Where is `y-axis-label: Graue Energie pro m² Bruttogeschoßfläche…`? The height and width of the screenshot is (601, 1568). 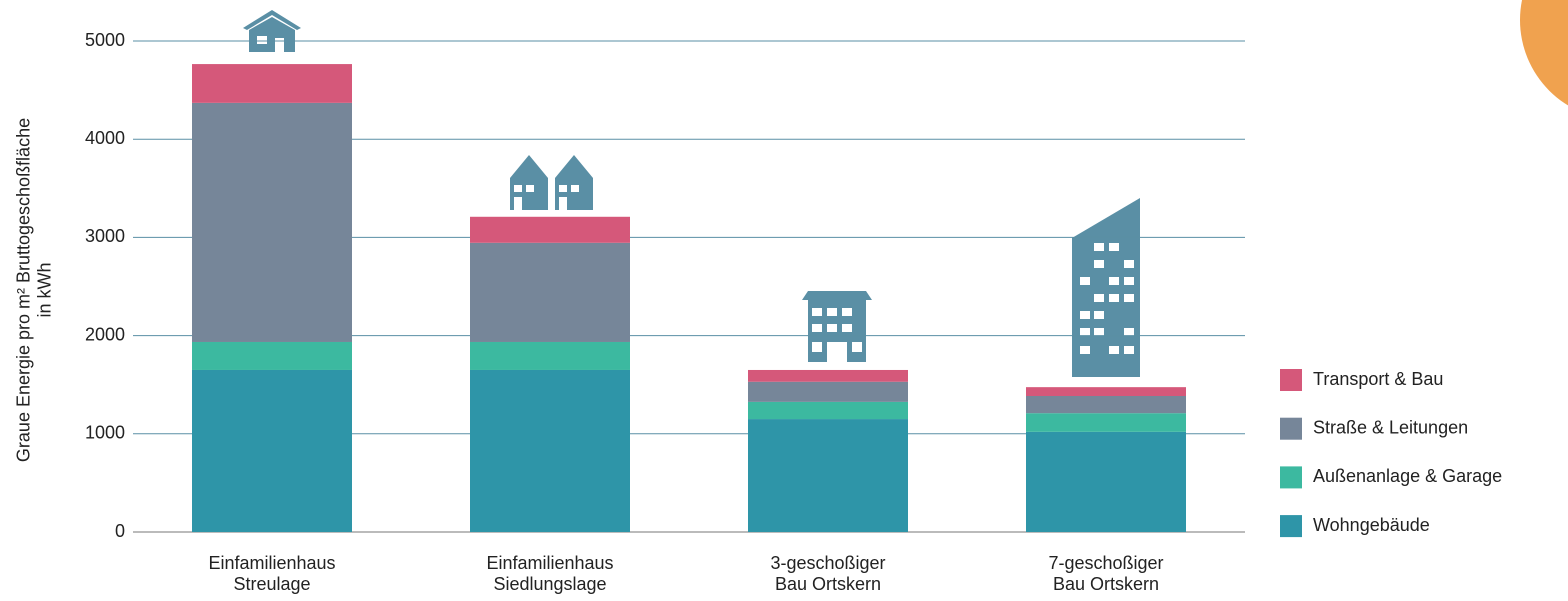 y-axis-label: Graue Energie pro m² Bruttogeschoßfläche… is located at coordinates (33, 290).